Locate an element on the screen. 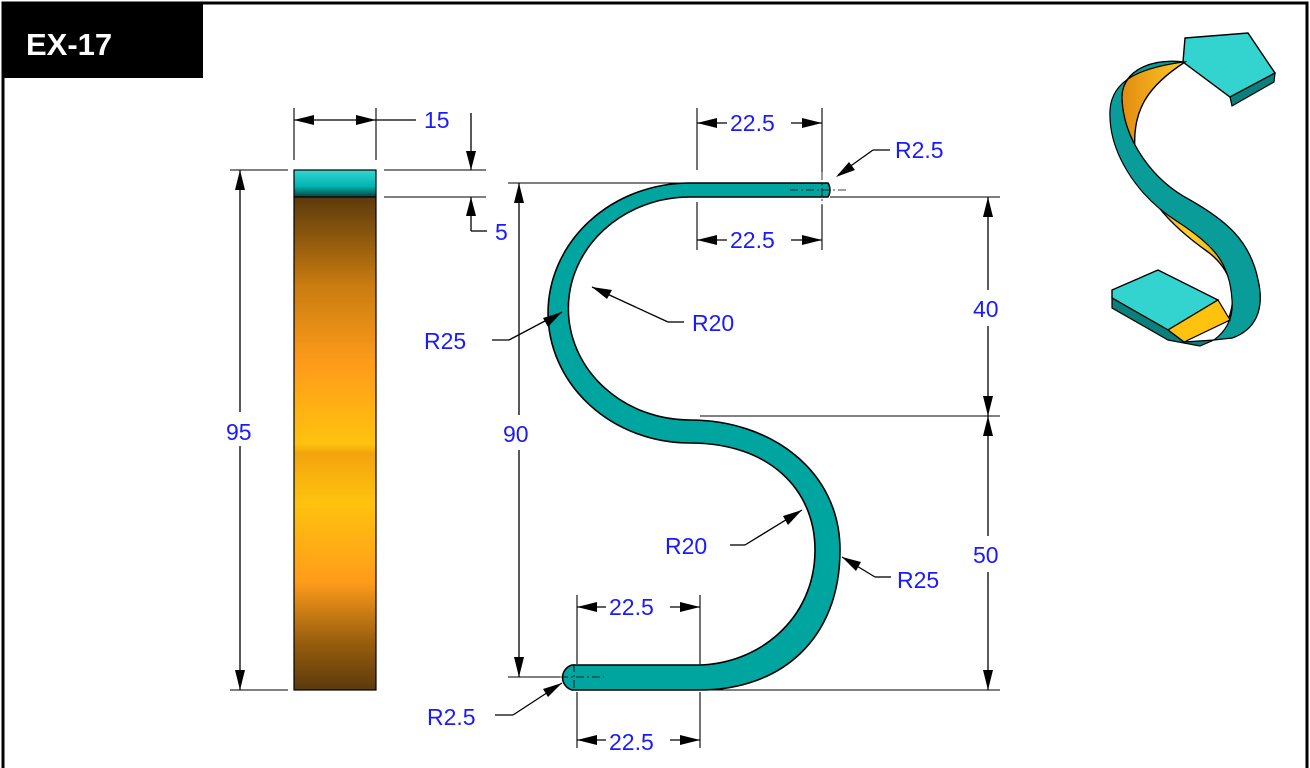  top-lower-arrow-right is located at coordinates (812, 240).